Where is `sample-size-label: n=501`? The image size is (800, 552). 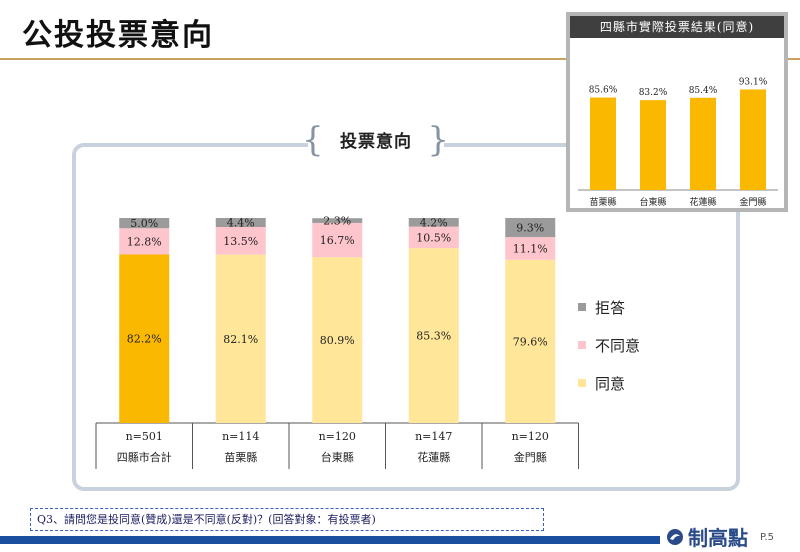 sample-size-label: n=501 is located at coordinates (144, 436).